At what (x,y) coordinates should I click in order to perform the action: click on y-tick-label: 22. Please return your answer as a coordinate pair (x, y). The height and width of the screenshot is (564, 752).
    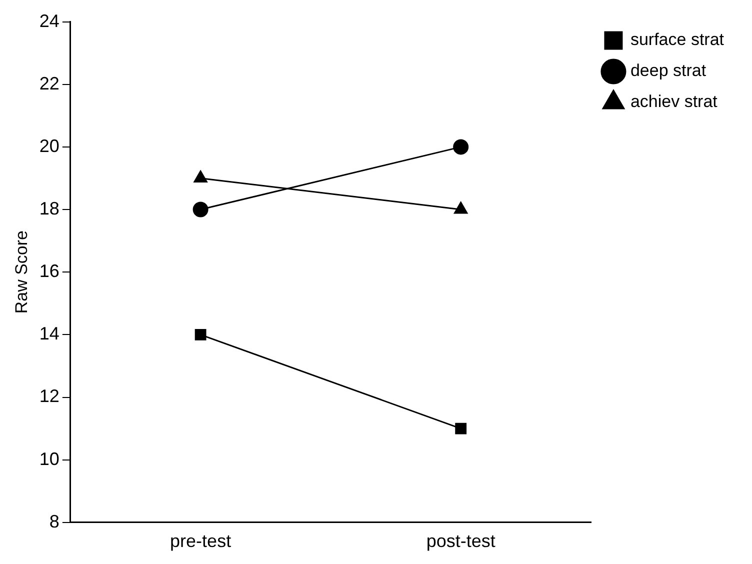
    Looking at the image, I should click on (49, 83).